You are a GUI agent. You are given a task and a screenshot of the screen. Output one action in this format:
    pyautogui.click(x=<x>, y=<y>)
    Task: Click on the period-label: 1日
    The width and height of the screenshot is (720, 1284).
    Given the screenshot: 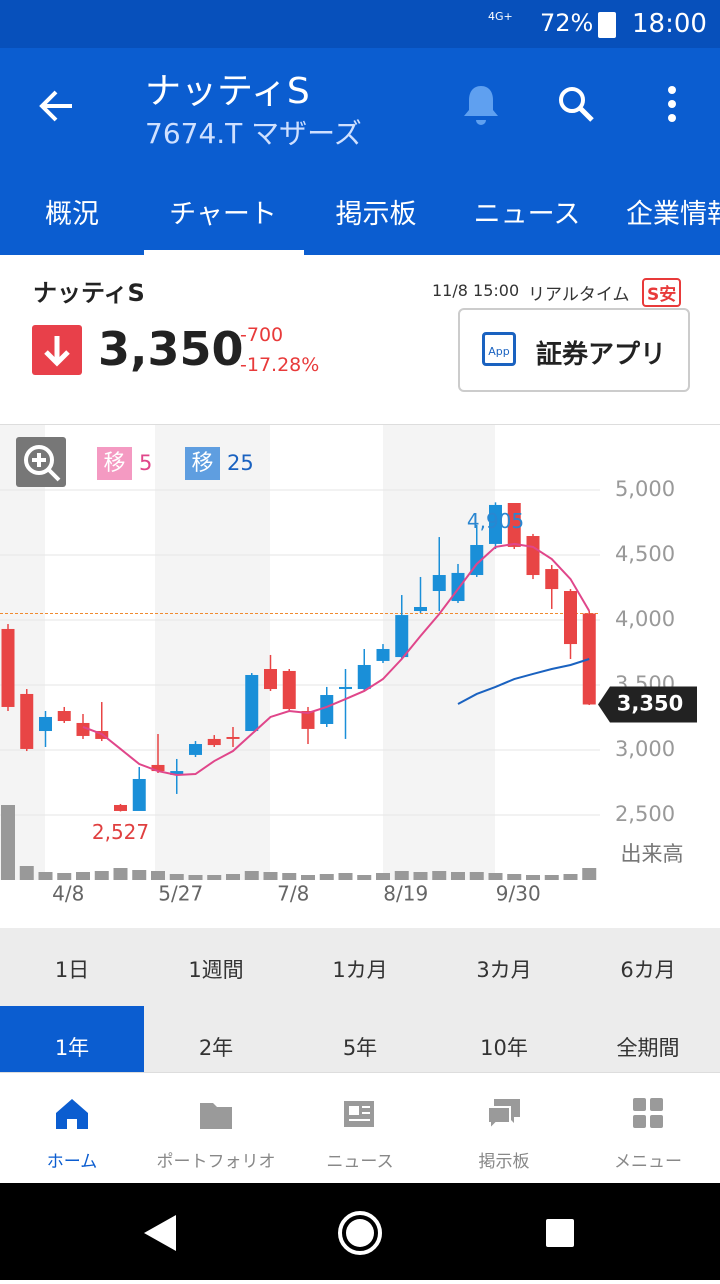 What is the action you would take?
    pyautogui.click(x=72, y=970)
    